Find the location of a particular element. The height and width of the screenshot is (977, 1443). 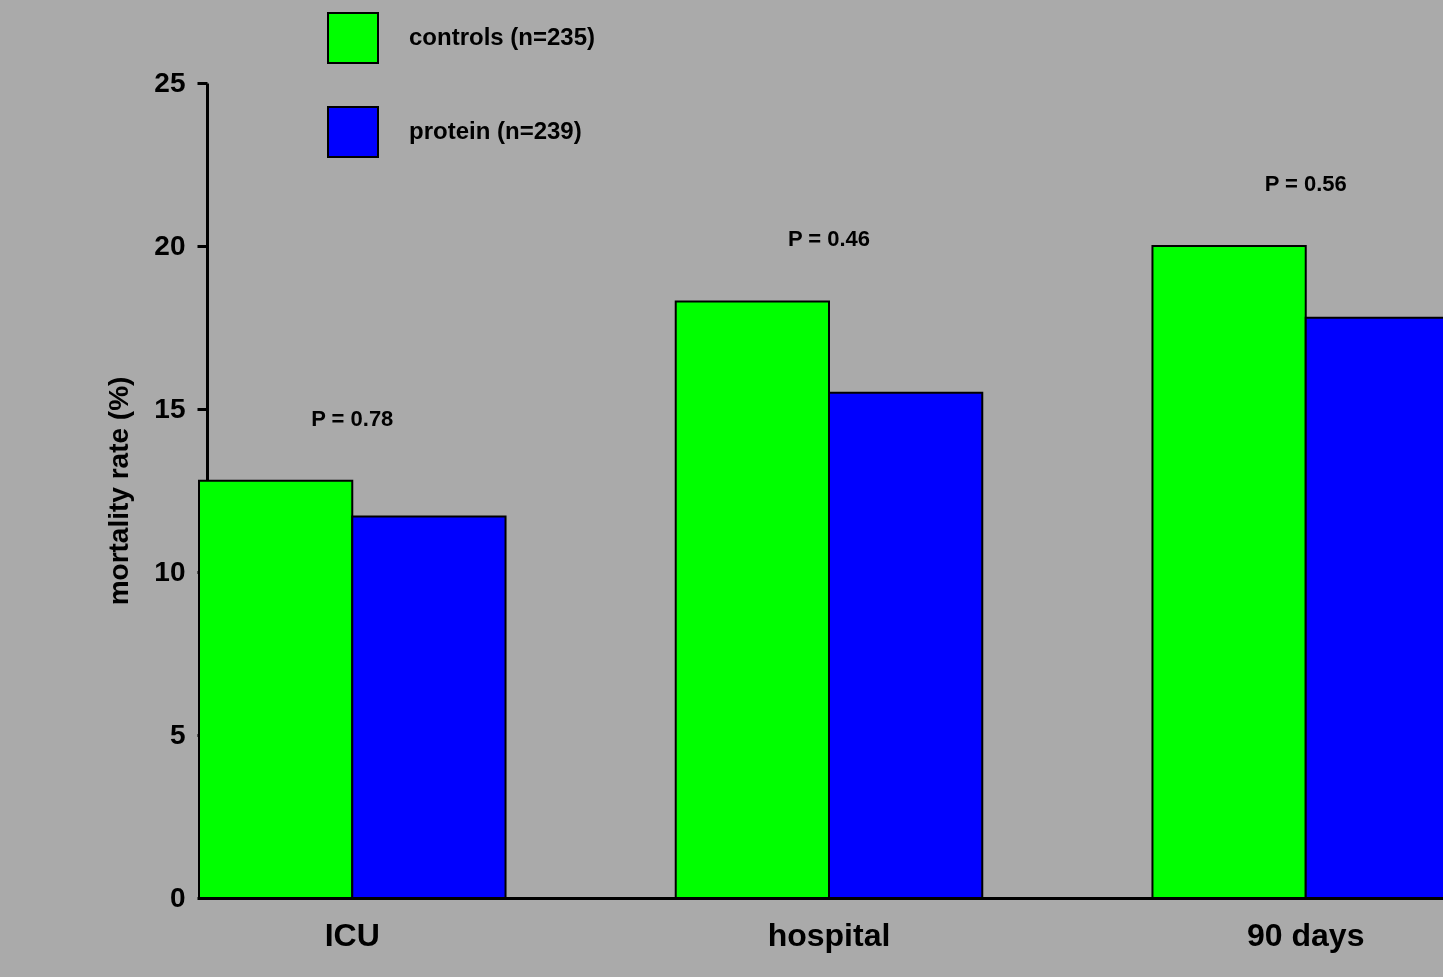

x-tick-label: 90 days is located at coordinates (1306, 934).